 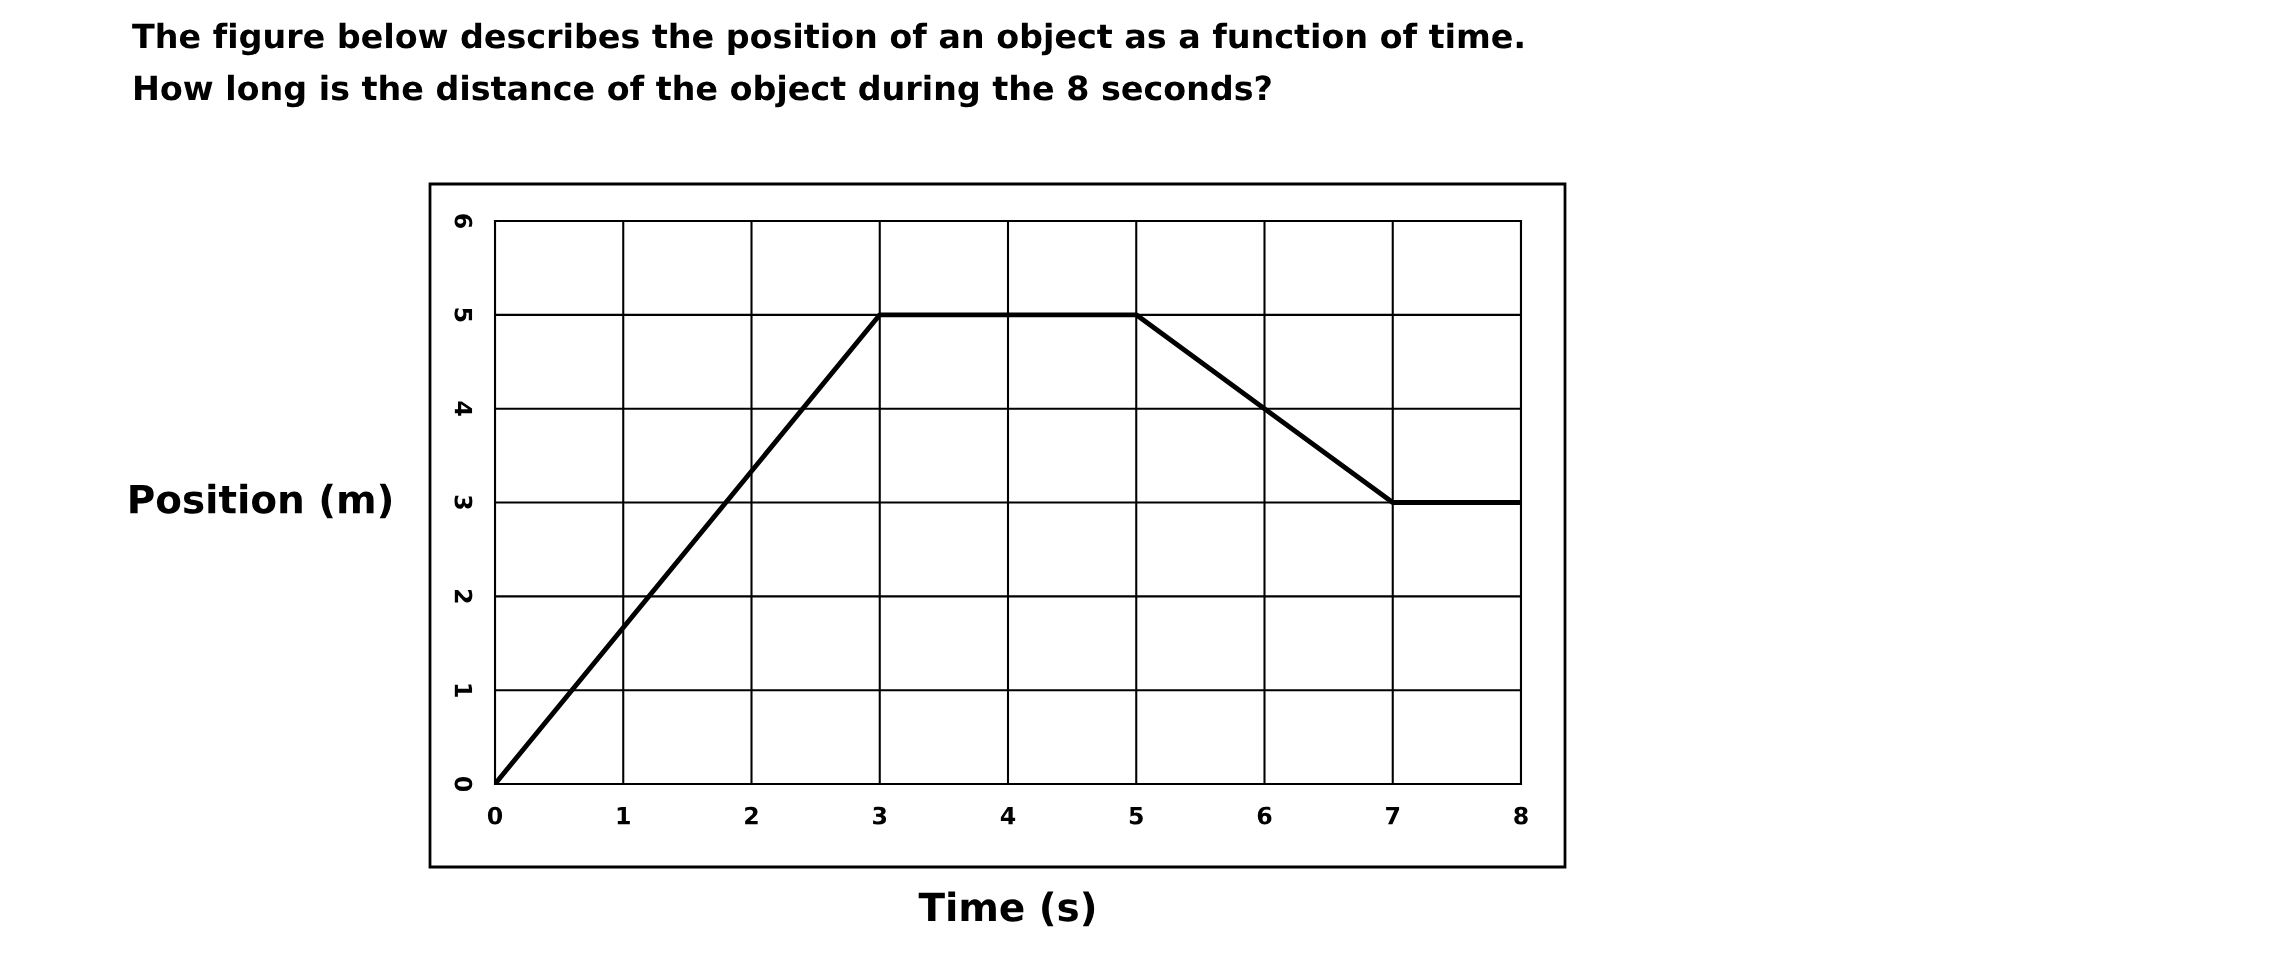 I want to click on x-tick-label: 2, so click(x=751, y=815).